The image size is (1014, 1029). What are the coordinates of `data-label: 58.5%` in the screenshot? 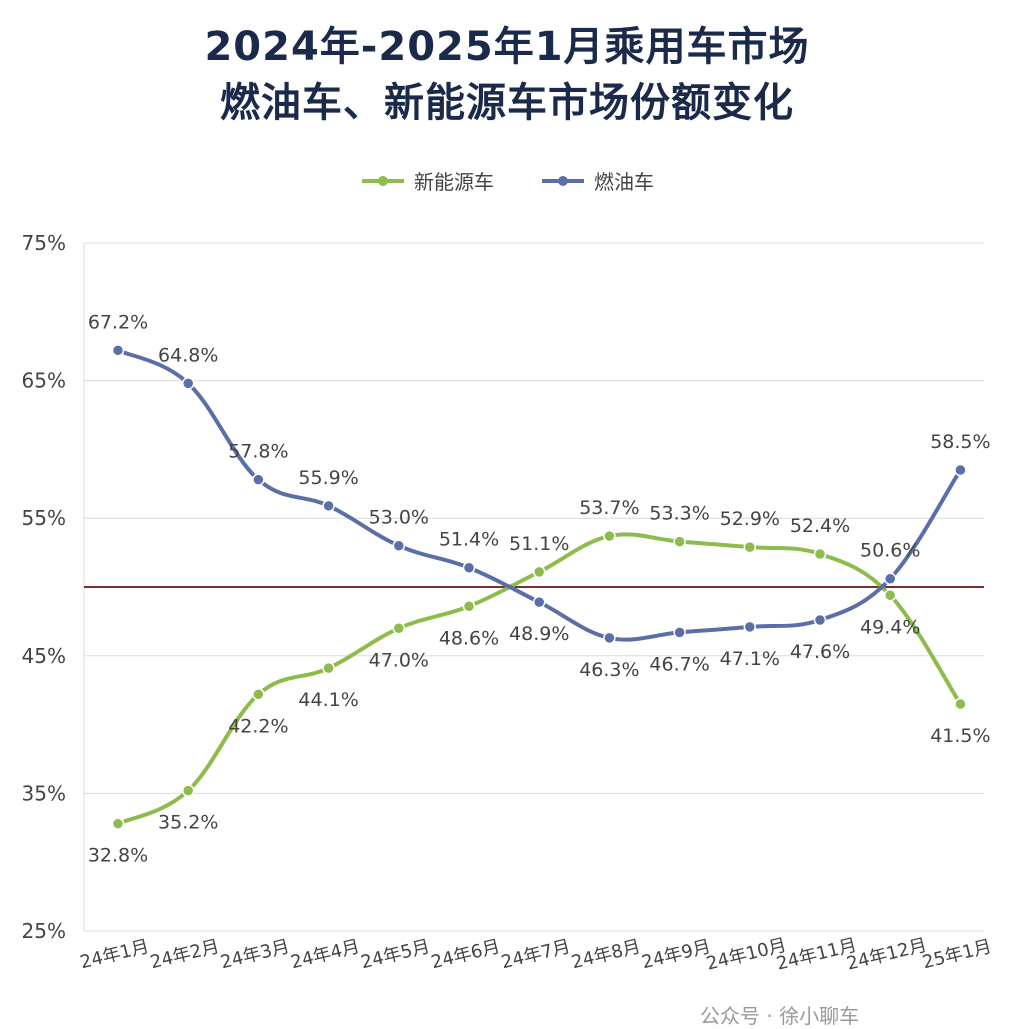 It's located at (960, 442).